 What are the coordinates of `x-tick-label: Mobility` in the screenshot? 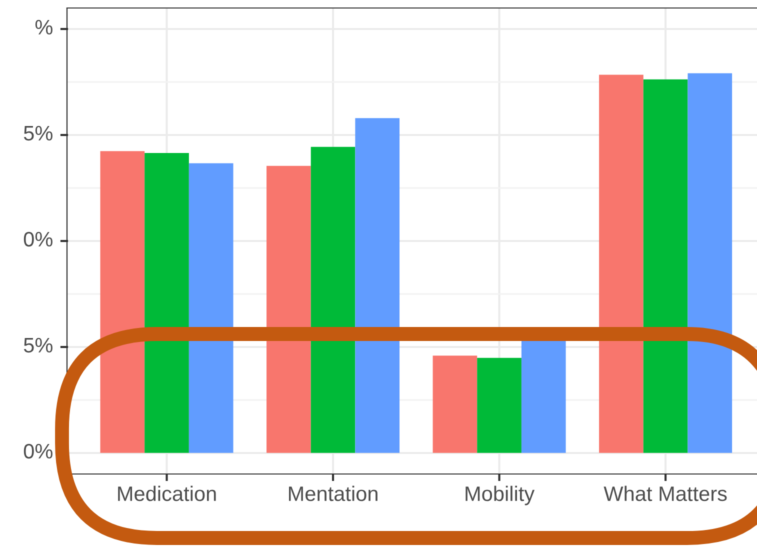 It's located at (500, 496).